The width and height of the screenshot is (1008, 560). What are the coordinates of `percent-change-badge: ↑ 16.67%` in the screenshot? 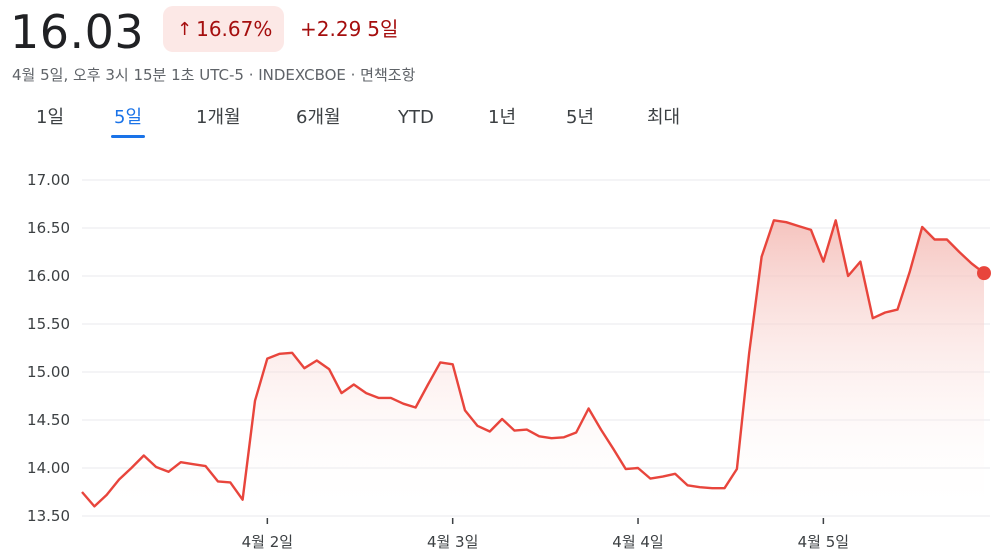 It's located at (224, 29).